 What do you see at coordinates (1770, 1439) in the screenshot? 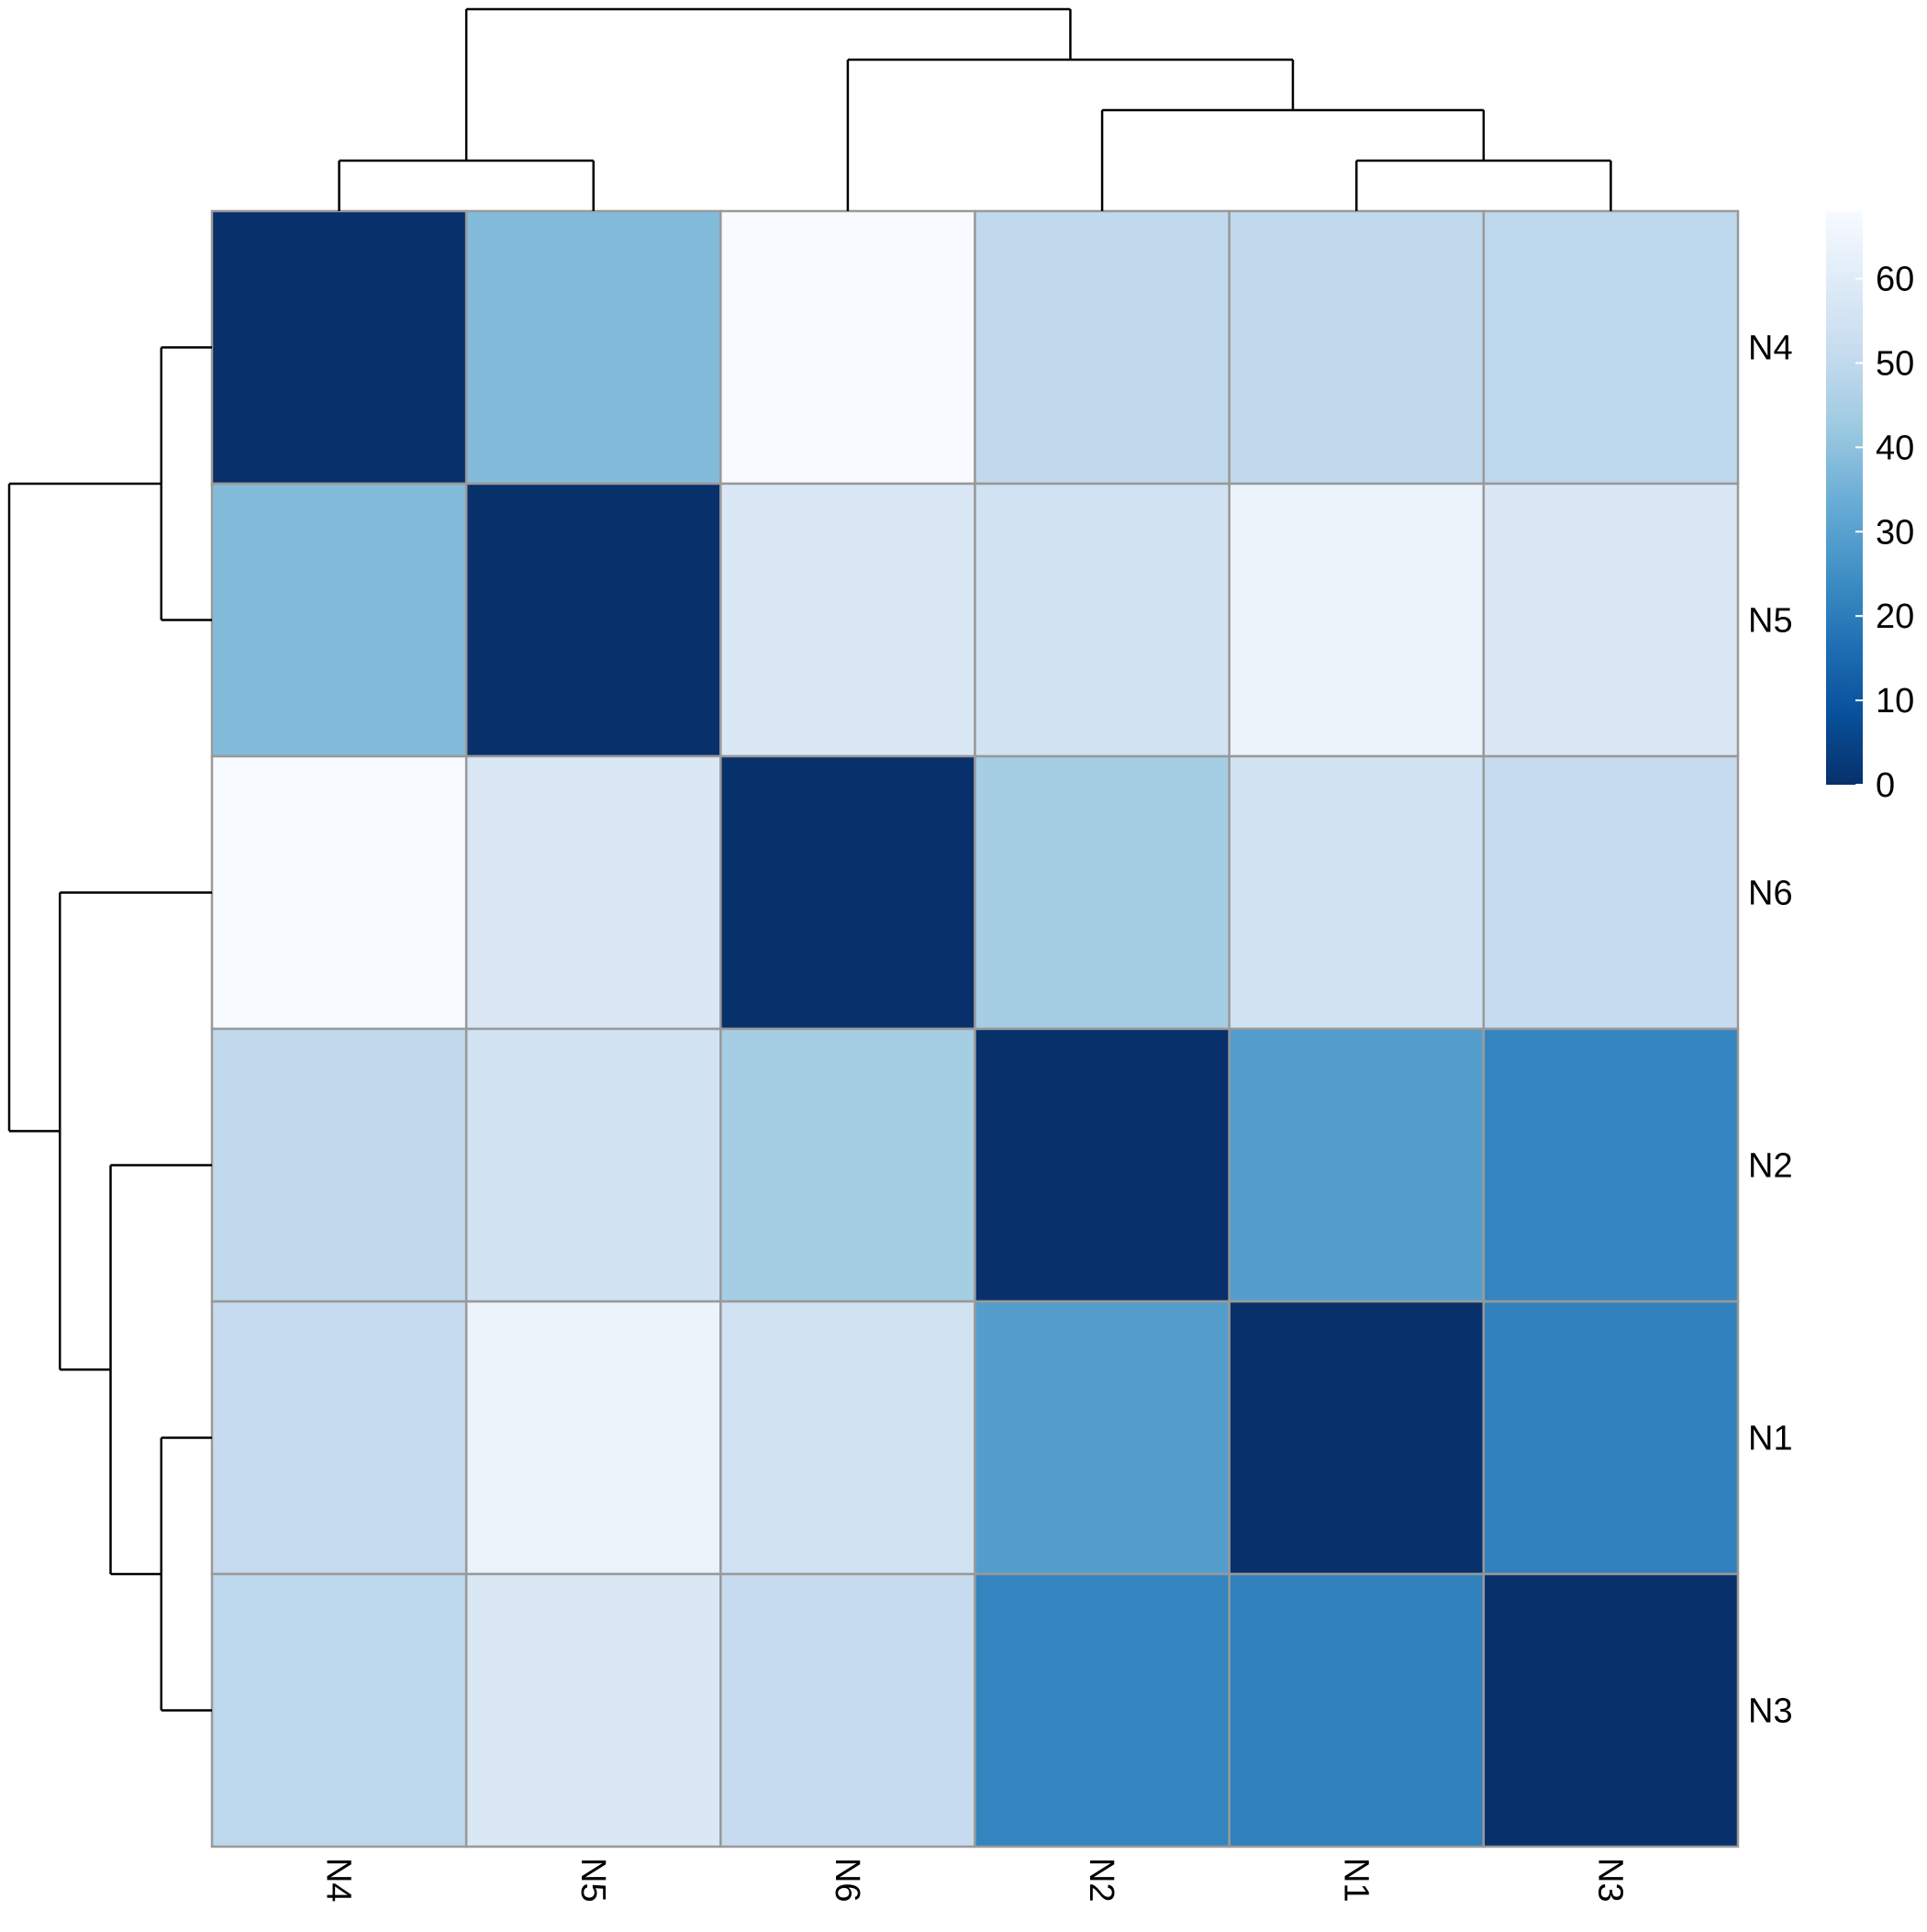
I see `row-label: N1` at bounding box center [1770, 1439].